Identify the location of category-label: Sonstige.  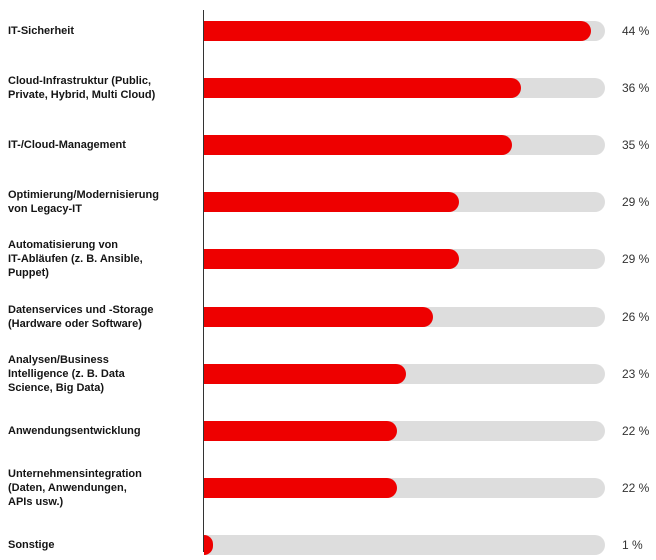
(31, 544).